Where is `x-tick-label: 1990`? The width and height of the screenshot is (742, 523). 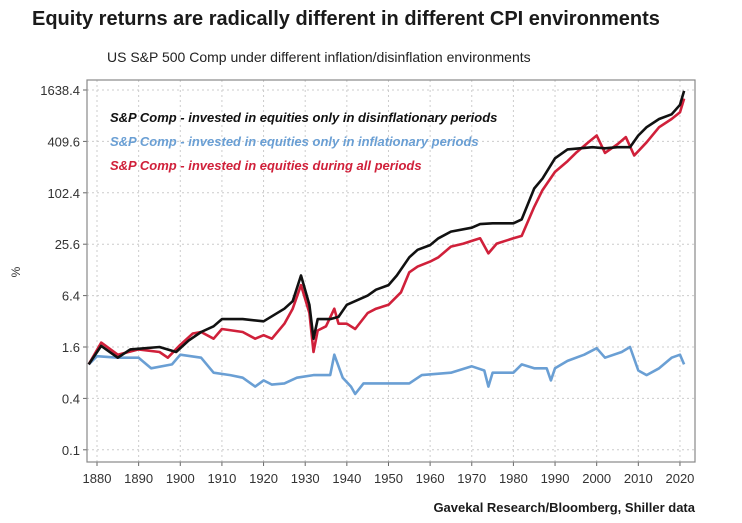 x-tick-label: 1990 is located at coordinates (555, 478).